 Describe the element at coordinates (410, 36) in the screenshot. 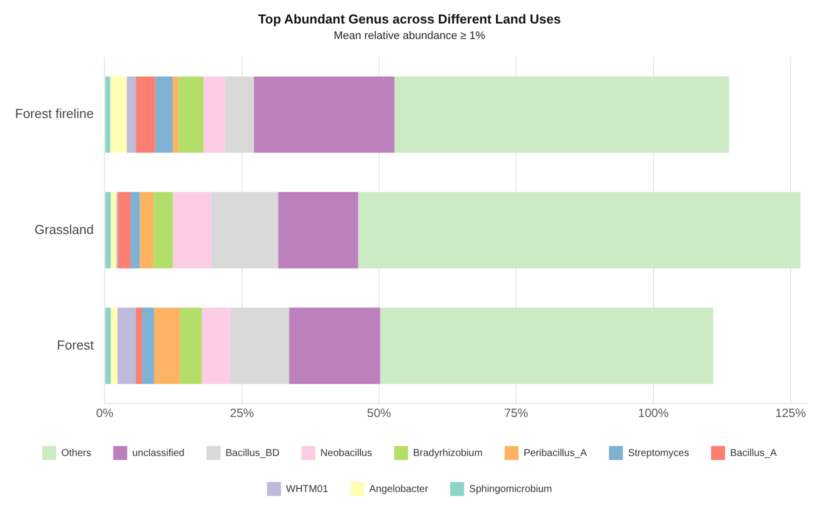

I see `chart-subtitle: Mean relative abundance ≥ 1%` at that location.